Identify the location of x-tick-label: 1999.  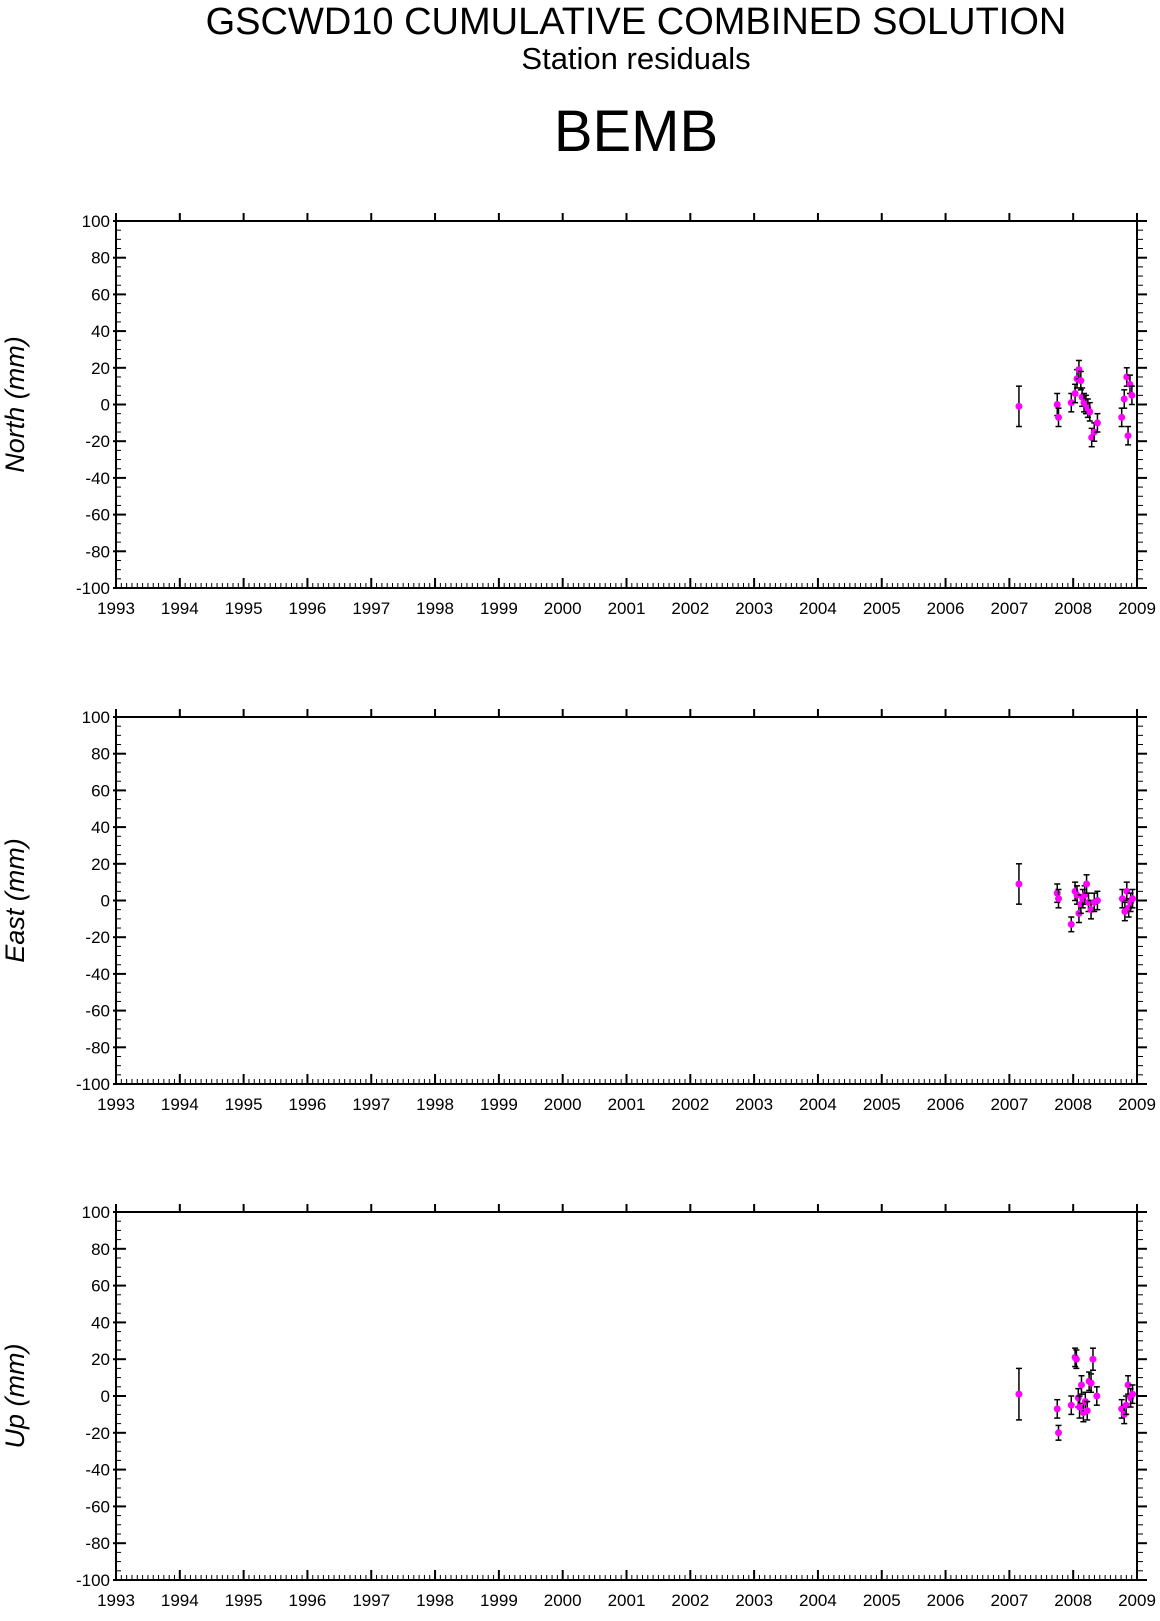
(499, 608).